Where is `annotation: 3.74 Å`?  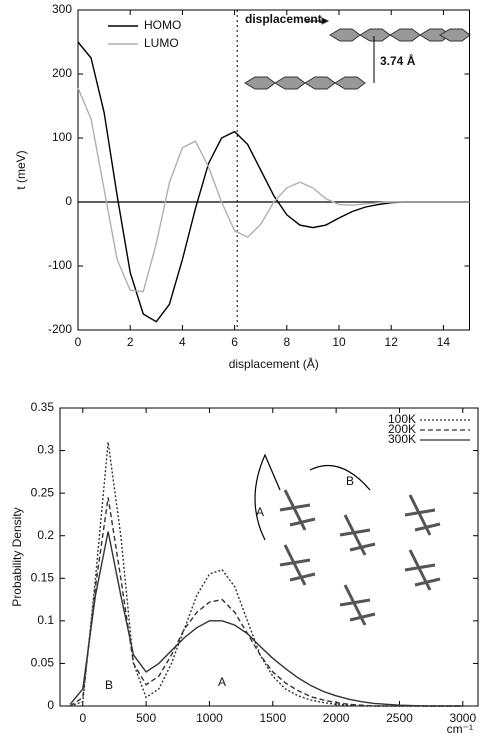
annotation: 3.74 Å is located at coordinates (398, 60).